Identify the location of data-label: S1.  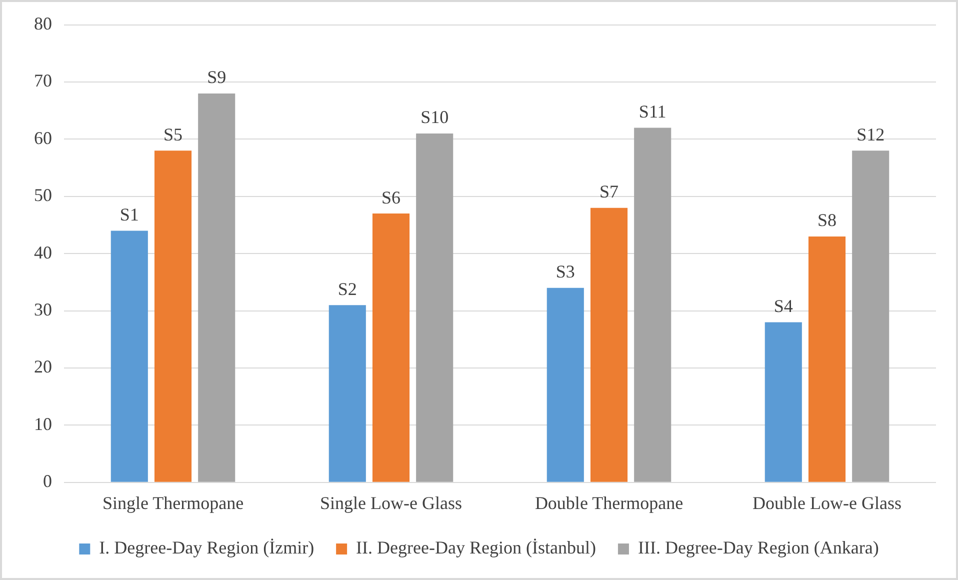
(129, 214).